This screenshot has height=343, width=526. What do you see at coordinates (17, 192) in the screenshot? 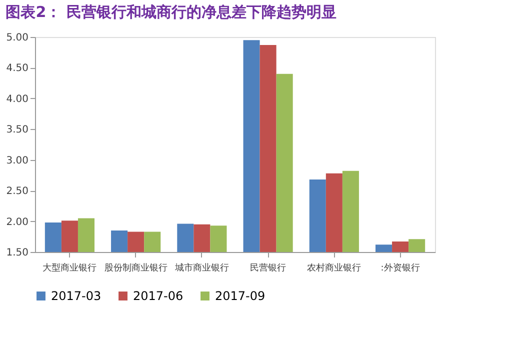
I see `y-tick-label: 2.50` at bounding box center [17, 192].